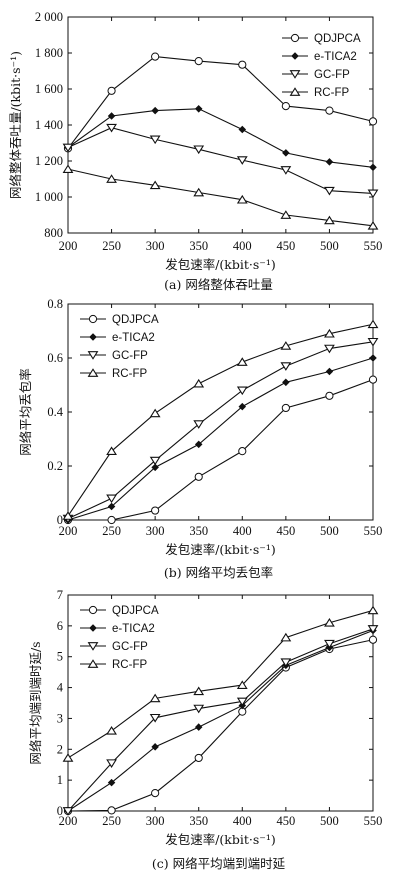 This screenshot has width=414, height=879. What do you see at coordinates (49, 161) in the screenshot?
I see `y-tick-label: 1 200` at bounding box center [49, 161].